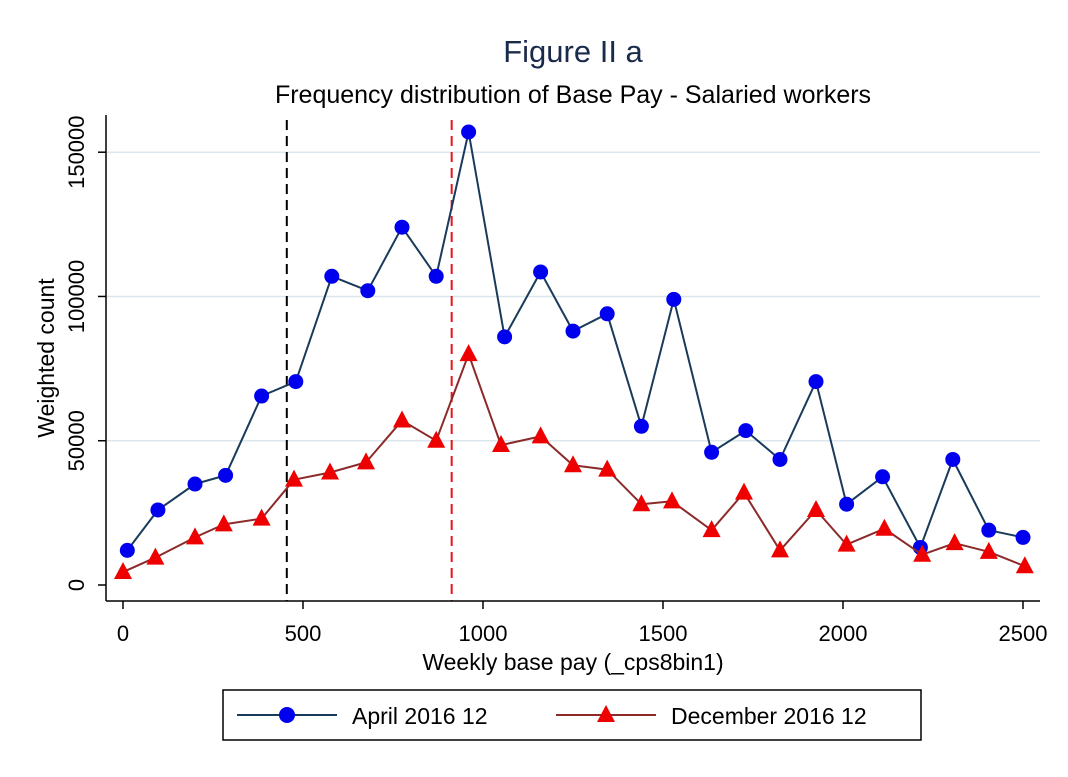 This screenshot has height=777, width=1068. Describe the element at coordinates (76, 296) in the screenshot. I see `y-tick-label: 100000` at that location.